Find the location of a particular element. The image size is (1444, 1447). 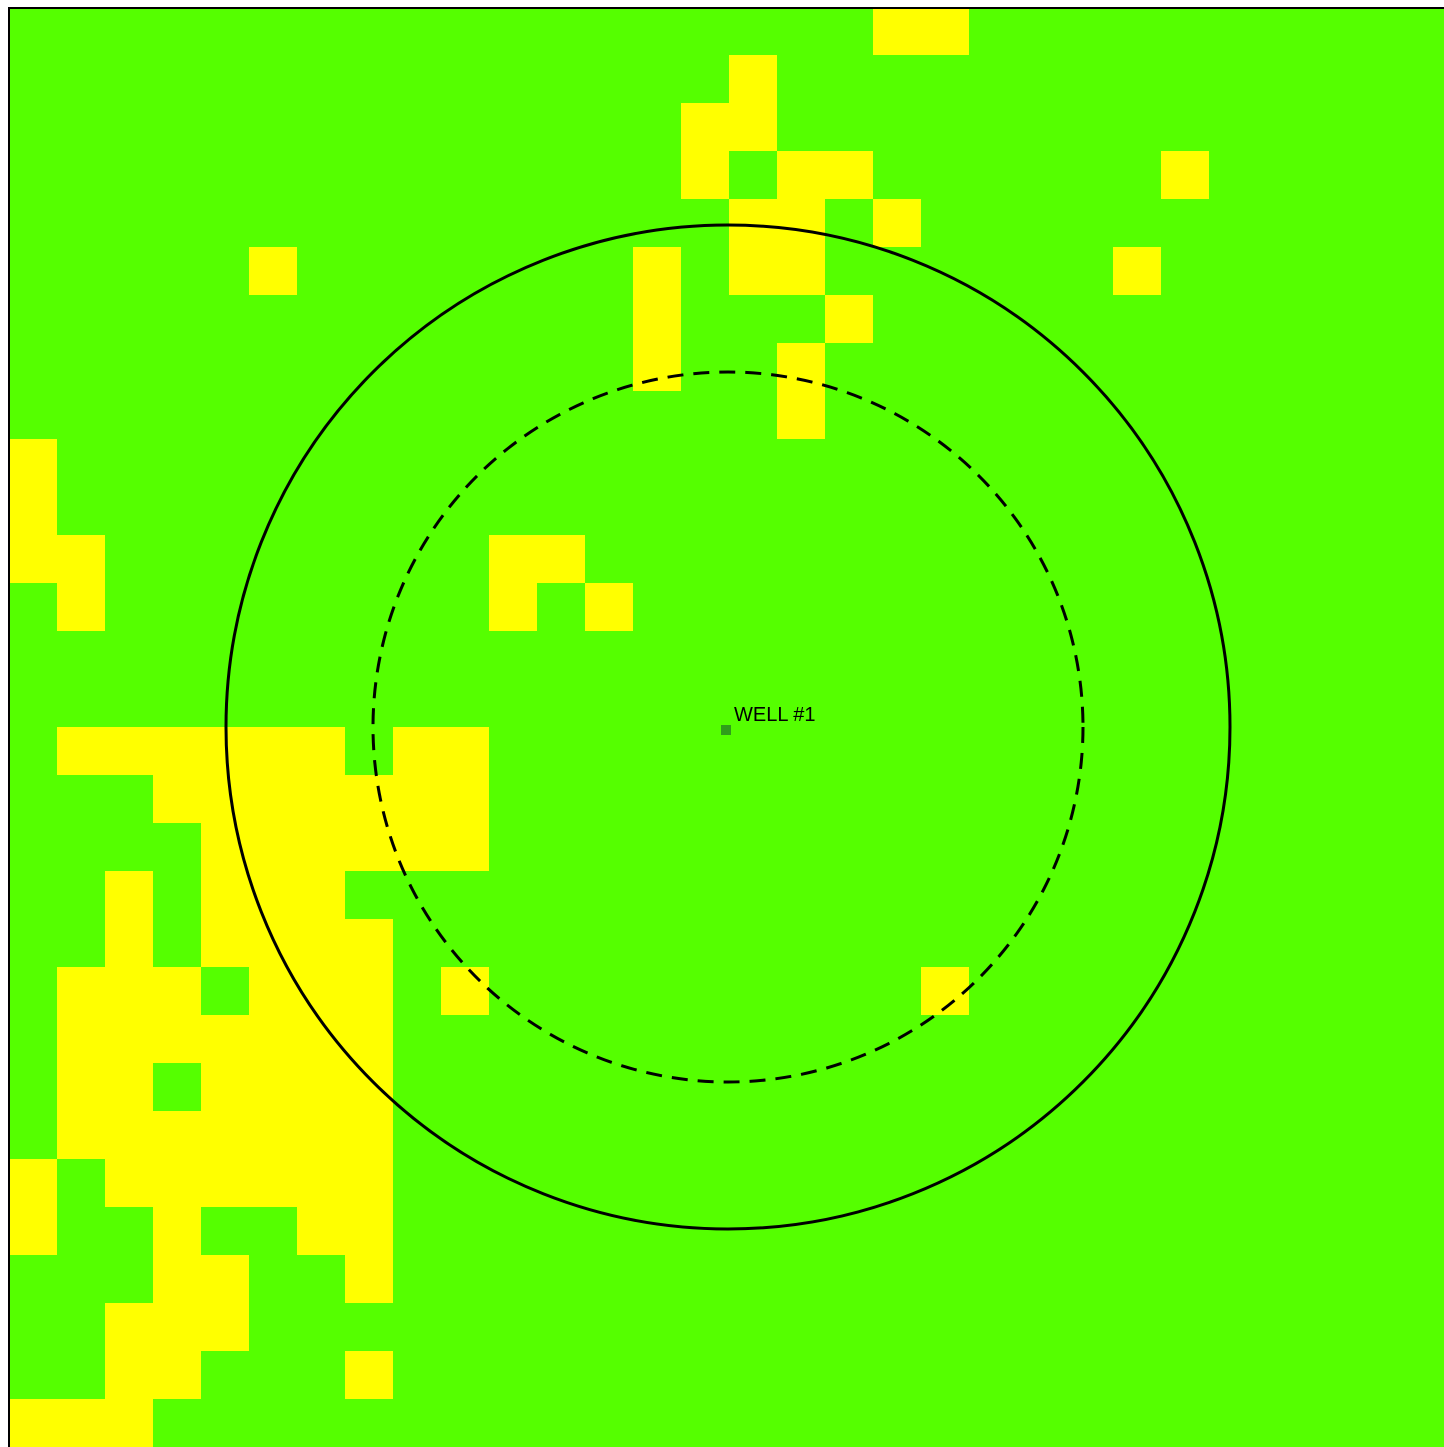

well-label: WELL #1 is located at coordinates (775, 715).